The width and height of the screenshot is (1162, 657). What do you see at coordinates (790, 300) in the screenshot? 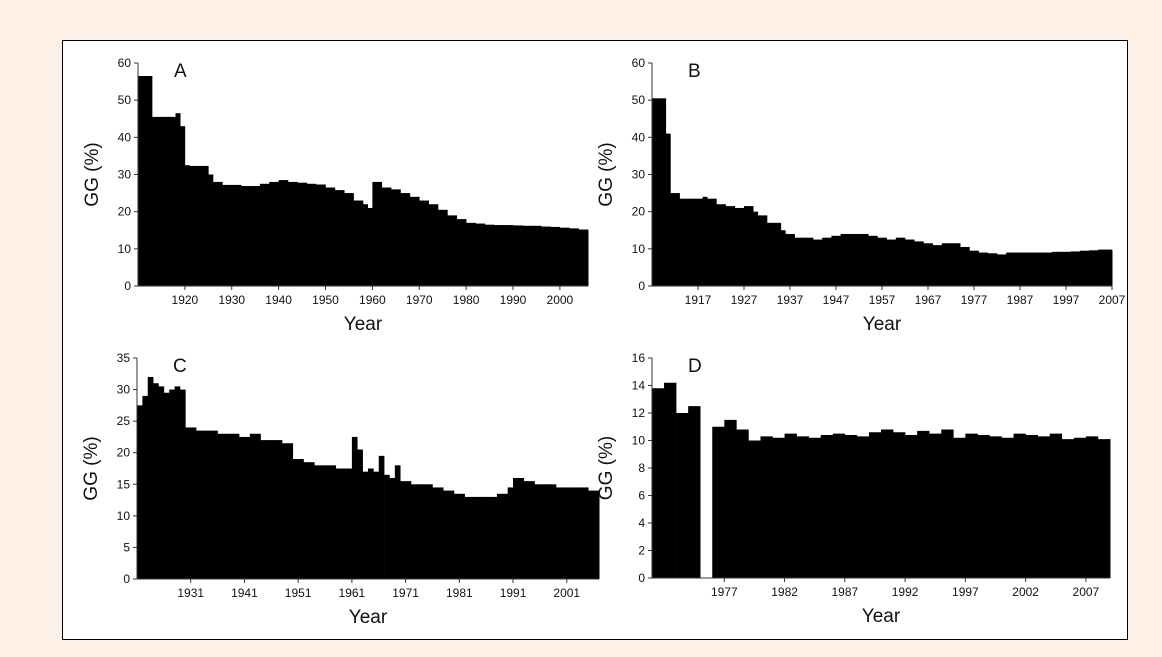
I see `x-tick-label: 1937` at bounding box center [790, 300].